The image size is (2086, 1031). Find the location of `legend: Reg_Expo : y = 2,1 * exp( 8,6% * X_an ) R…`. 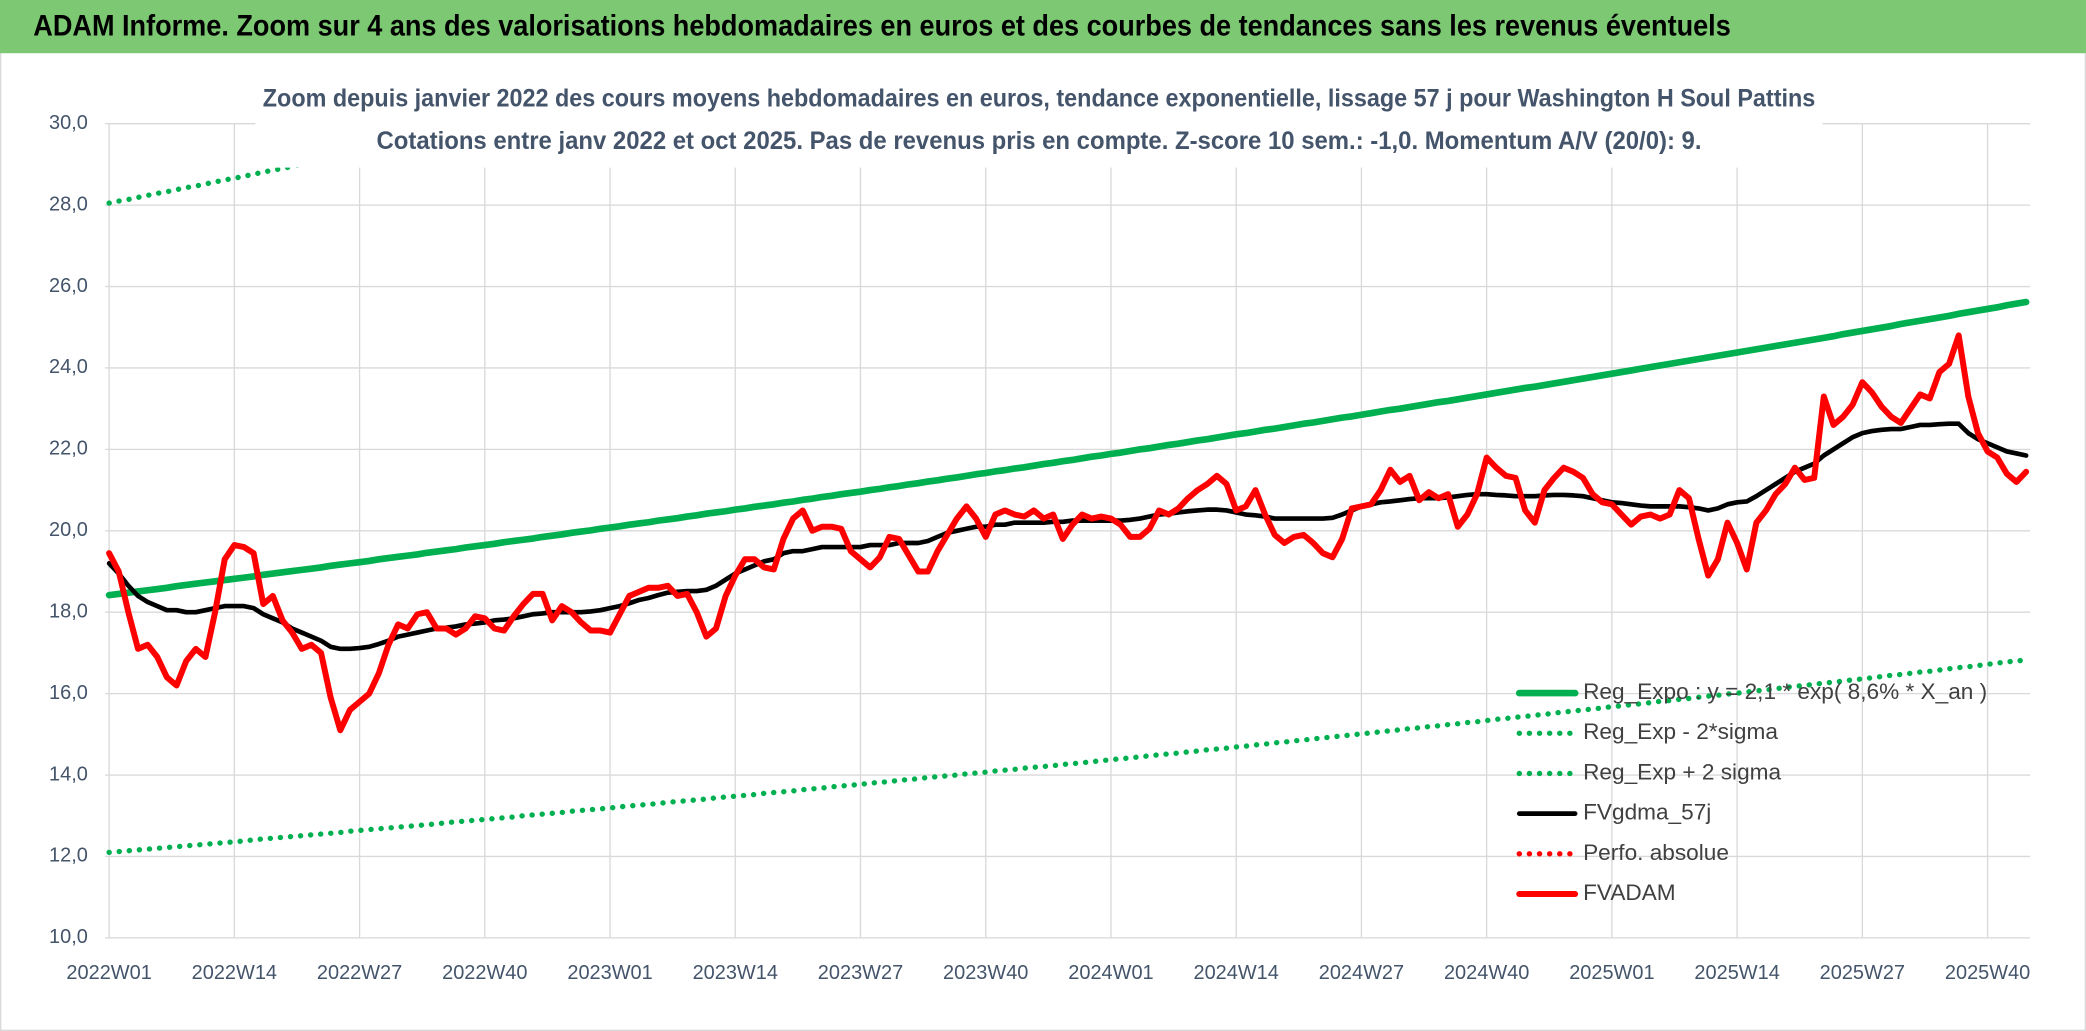

legend: Reg_Expo : y = 2,1 * exp( 8,6% * X_an ) R… is located at coordinates (1751, 792).